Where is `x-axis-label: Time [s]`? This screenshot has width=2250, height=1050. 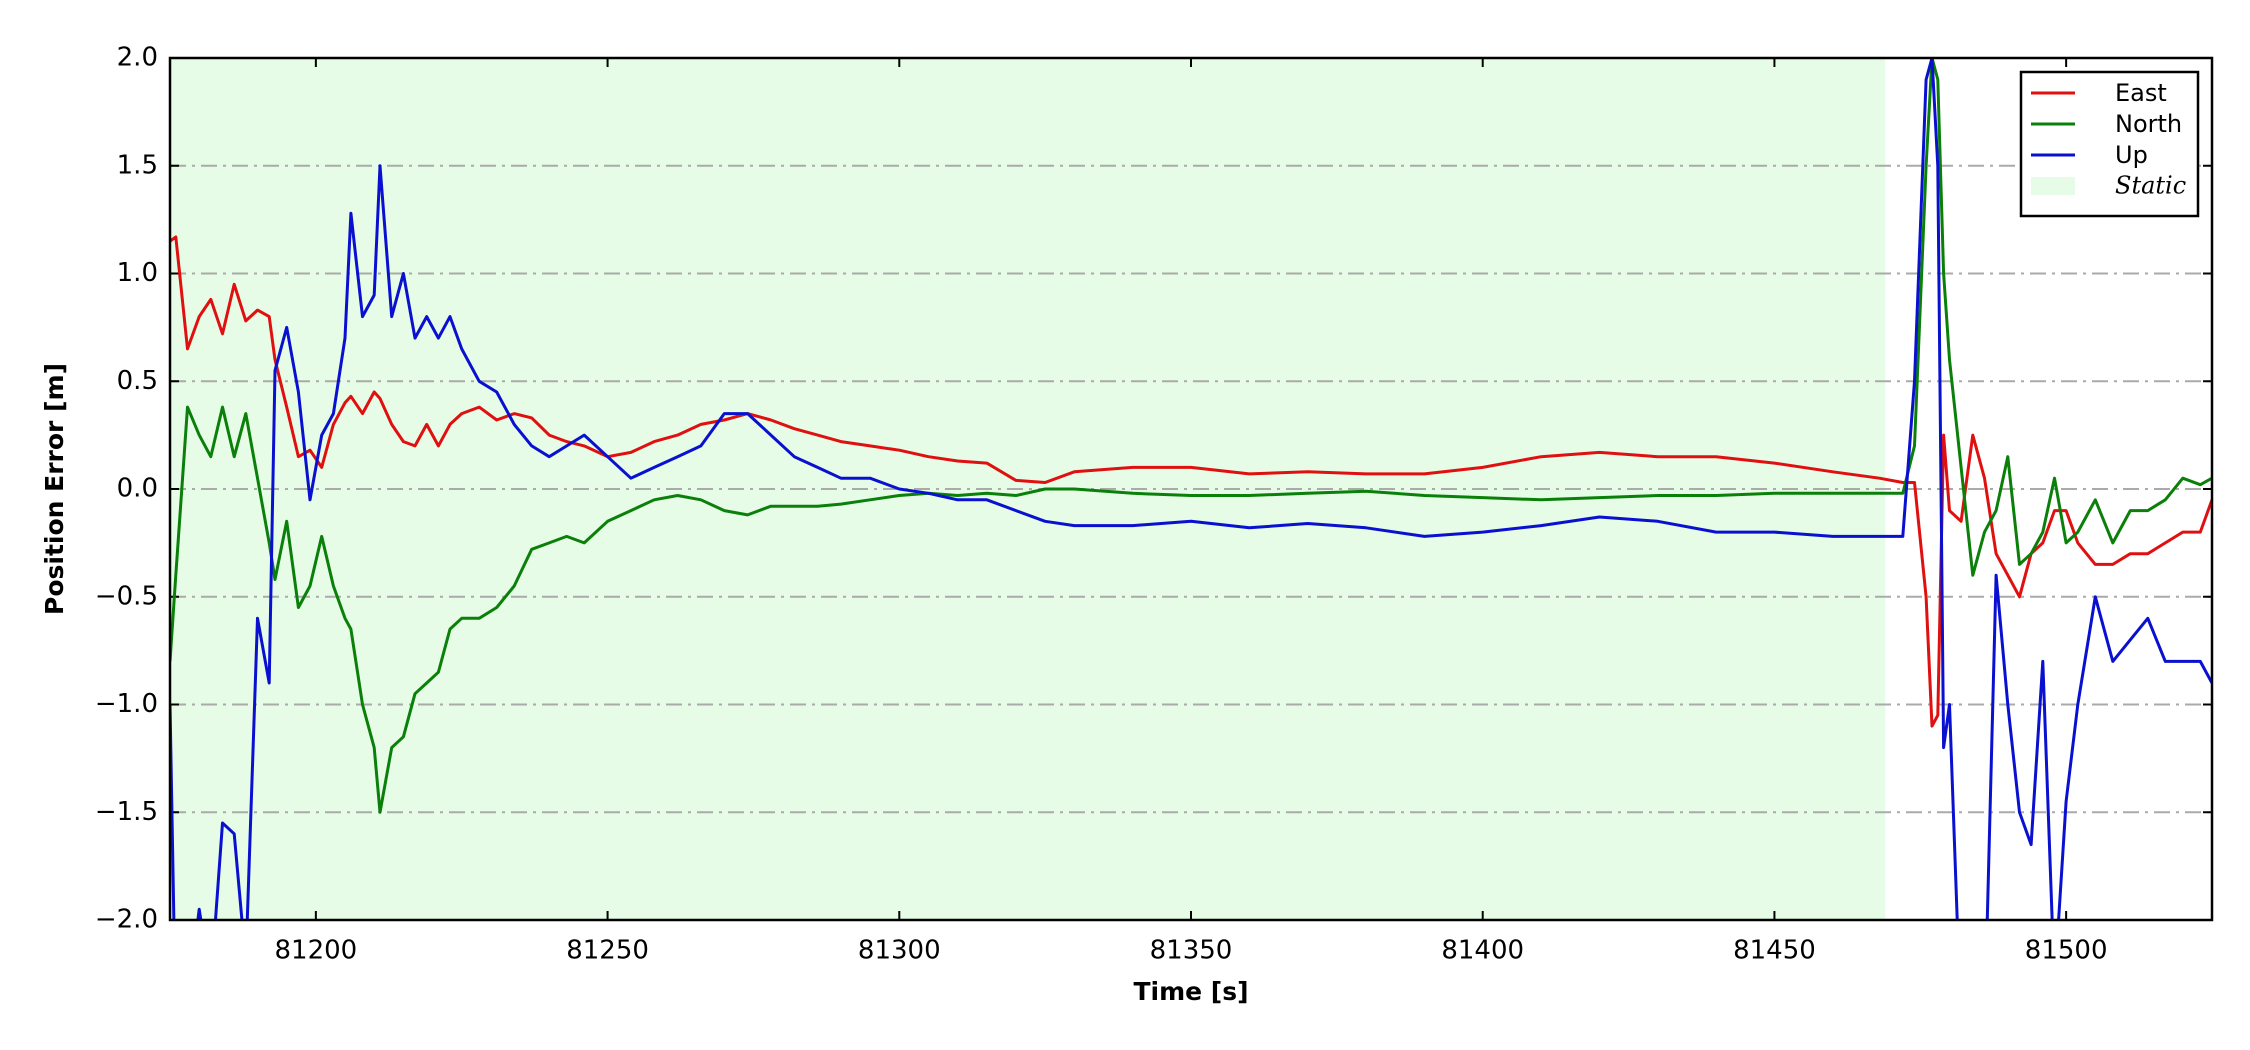
x-axis-label: Time [s] is located at coordinates (1190, 991).